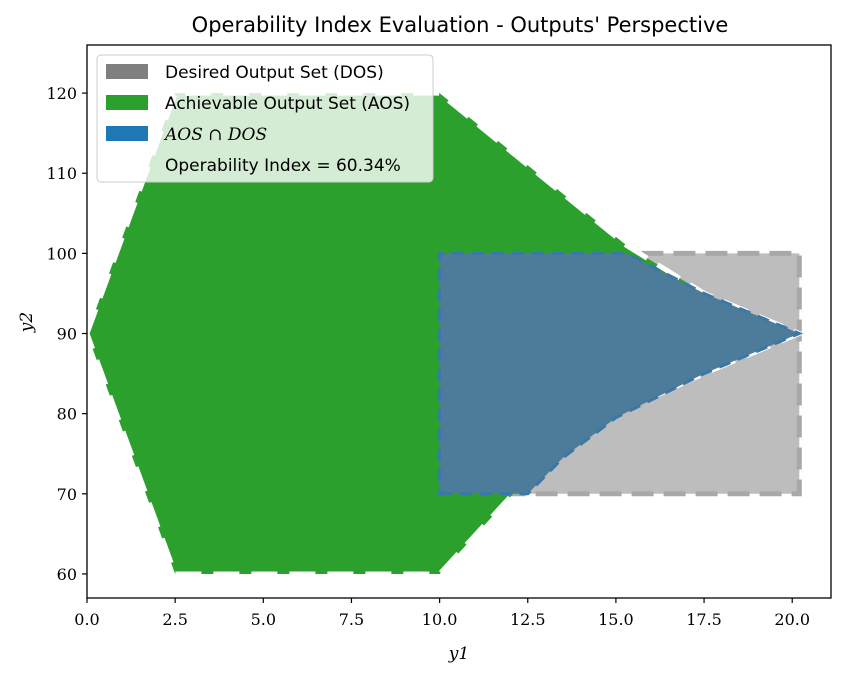 The width and height of the screenshot is (846, 674). Describe the element at coordinates (351, 619) in the screenshot. I see `x-tick-label: 7.5` at that location.